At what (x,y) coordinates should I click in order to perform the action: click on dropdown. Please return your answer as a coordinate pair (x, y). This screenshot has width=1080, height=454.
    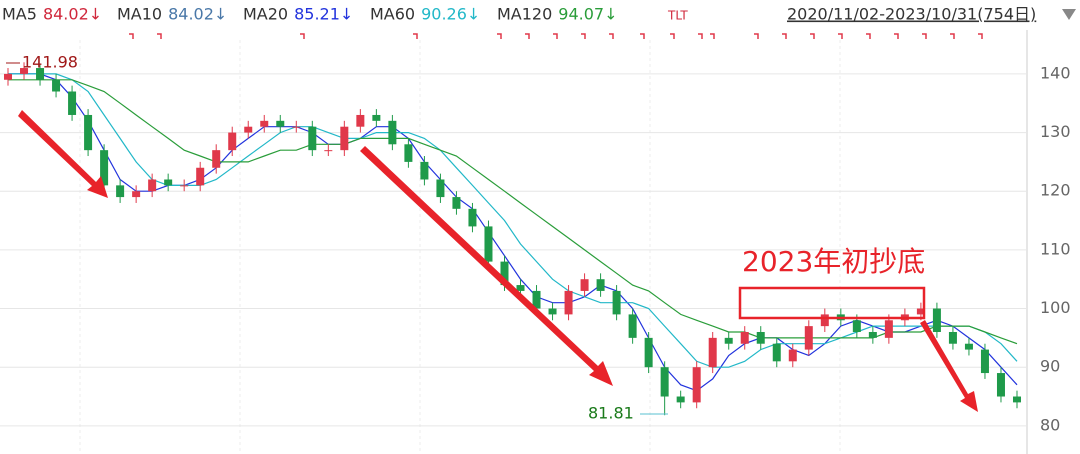
    Looking at the image, I should click on (1069, 14).